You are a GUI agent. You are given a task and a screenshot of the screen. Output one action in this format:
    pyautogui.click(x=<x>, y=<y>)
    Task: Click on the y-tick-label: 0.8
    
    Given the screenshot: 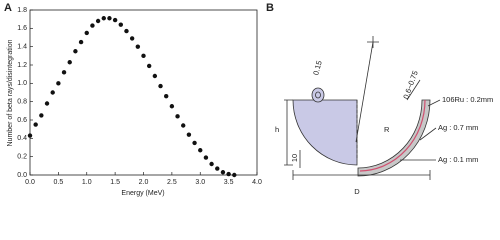 What is the action you would take?
    pyautogui.click(x=22, y=102)
    